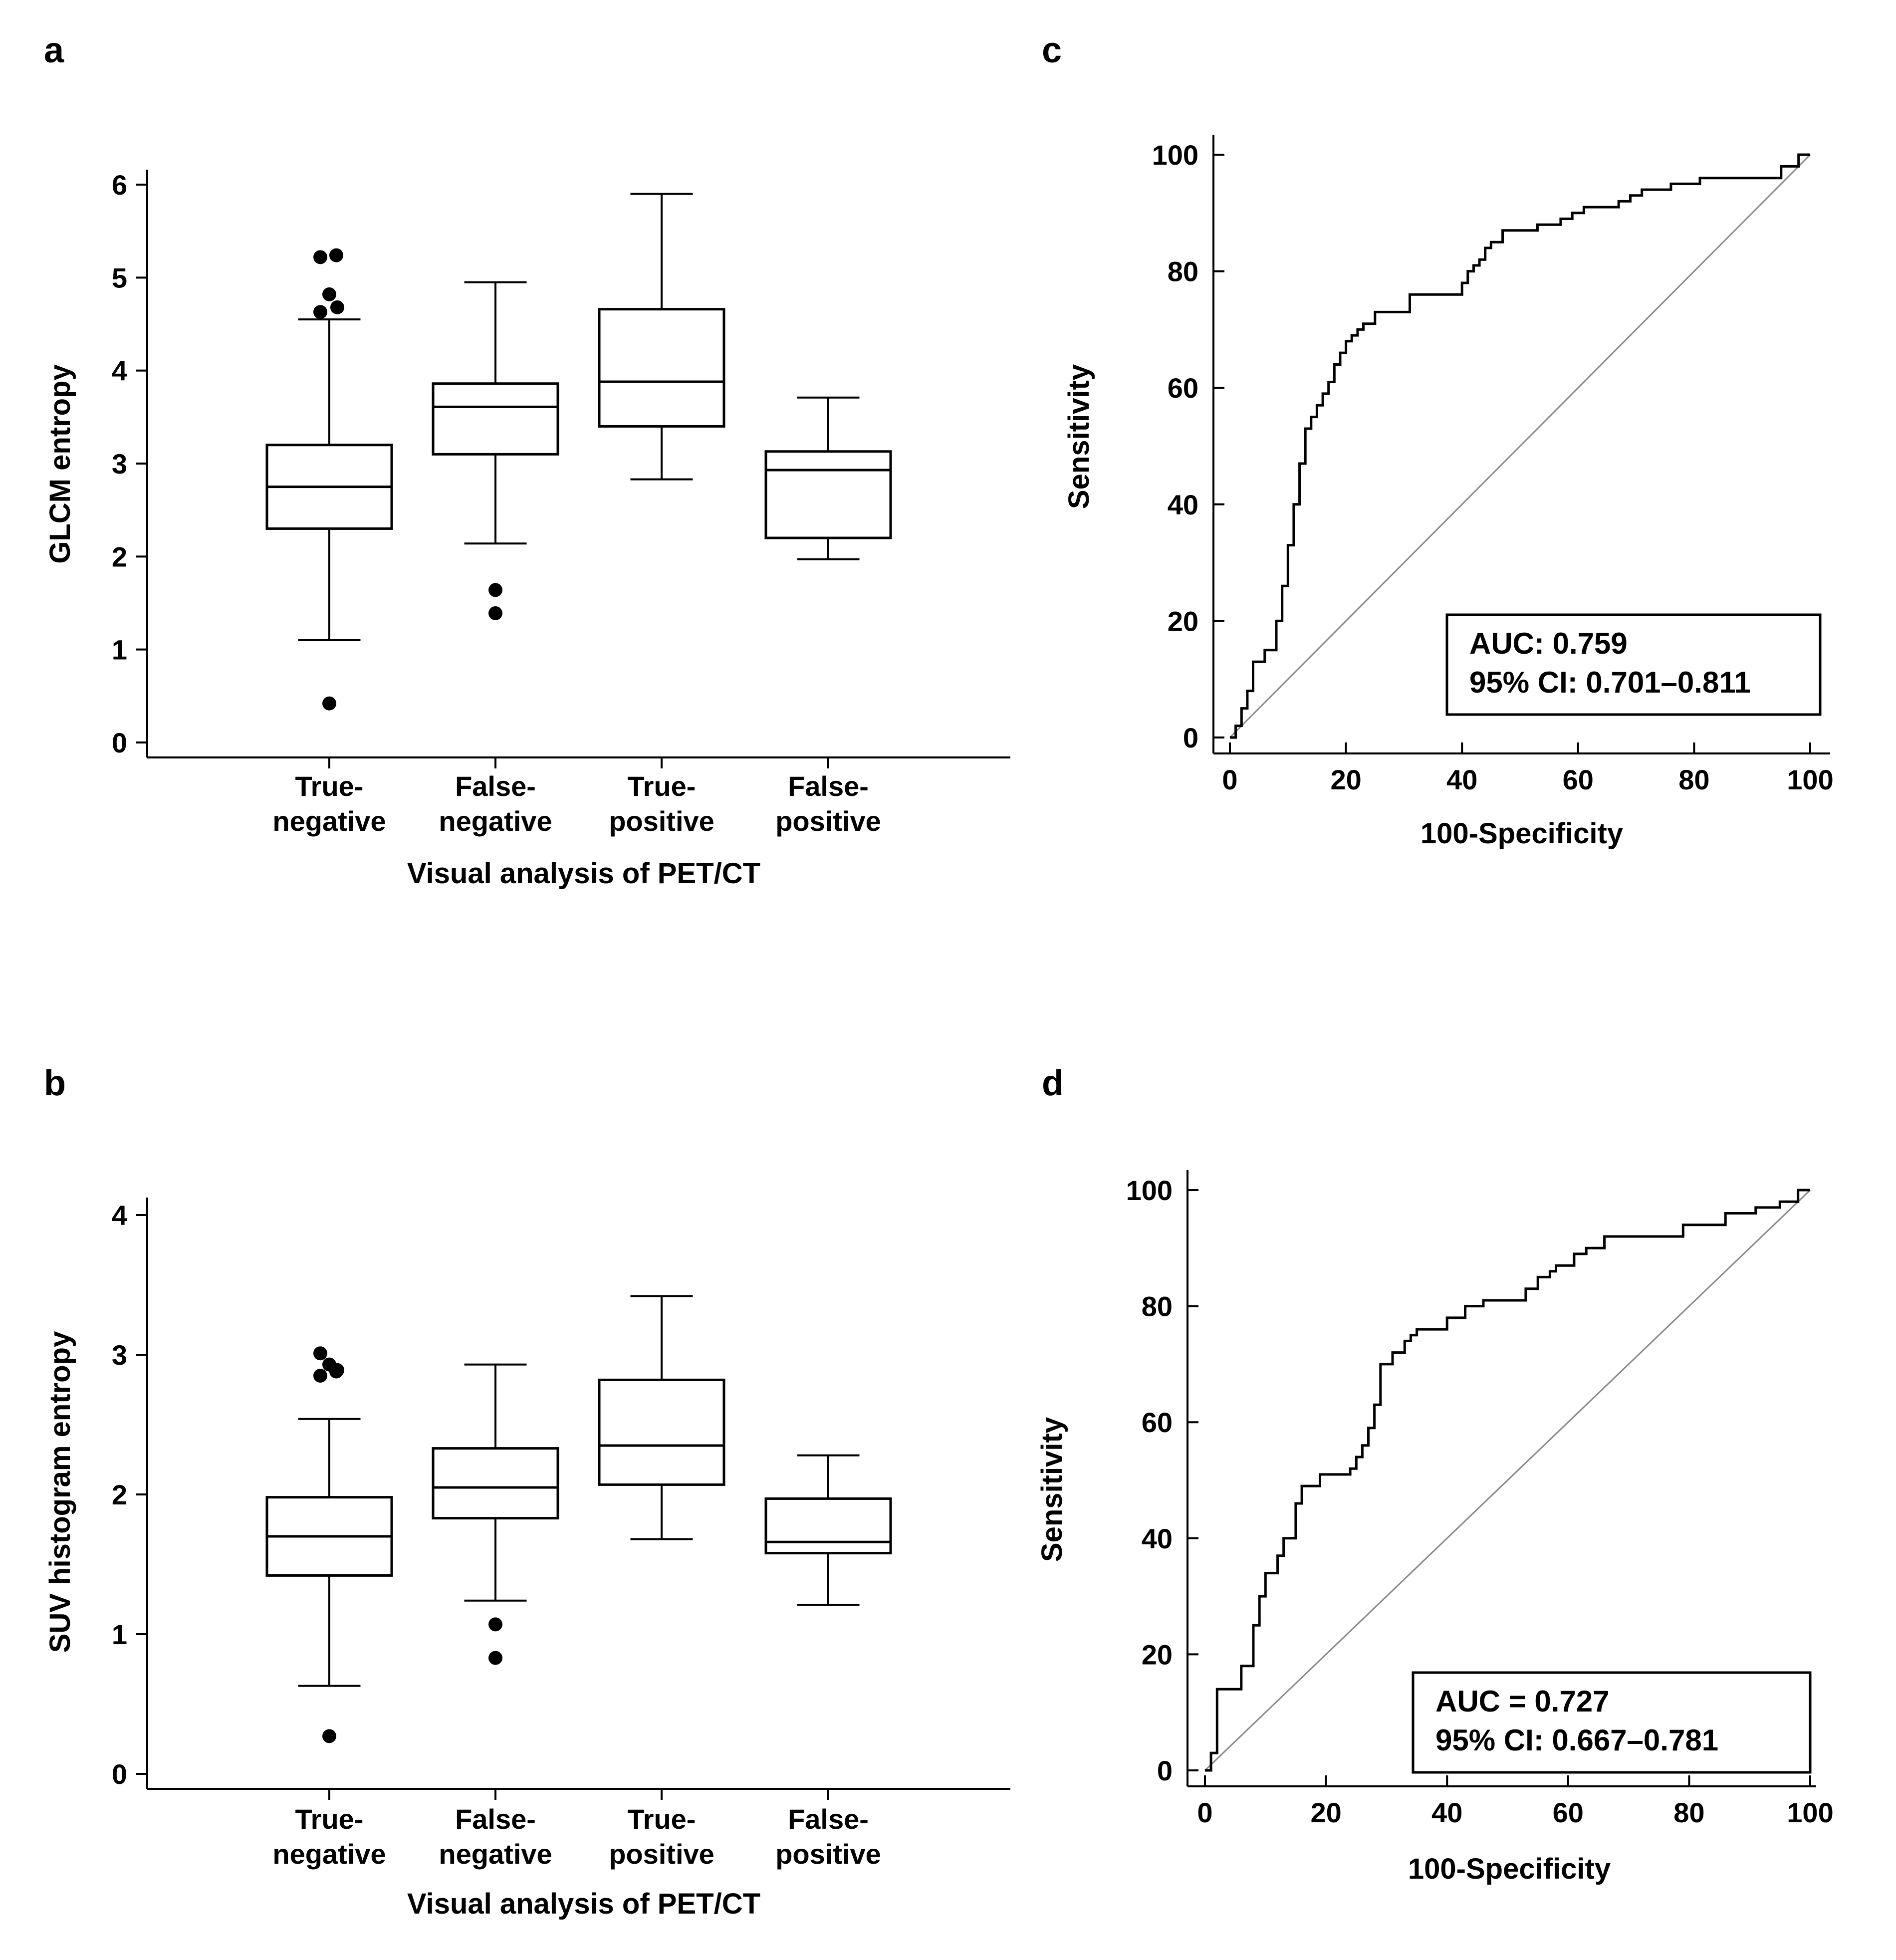 This screenshot has height=1960, width=1896. I want to click on ci-text: 95% CI: 0.701–0.811, so click(1610, 682).